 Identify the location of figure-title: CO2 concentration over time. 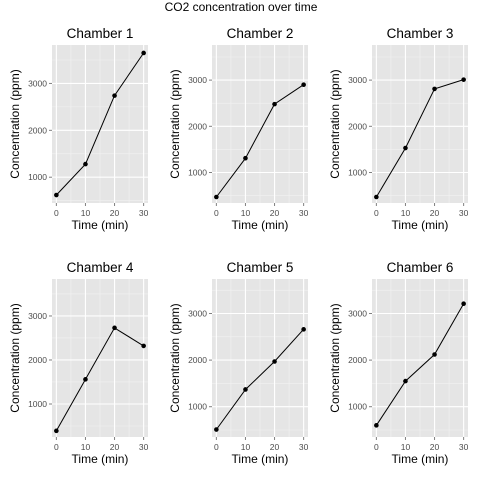
(241, 7).